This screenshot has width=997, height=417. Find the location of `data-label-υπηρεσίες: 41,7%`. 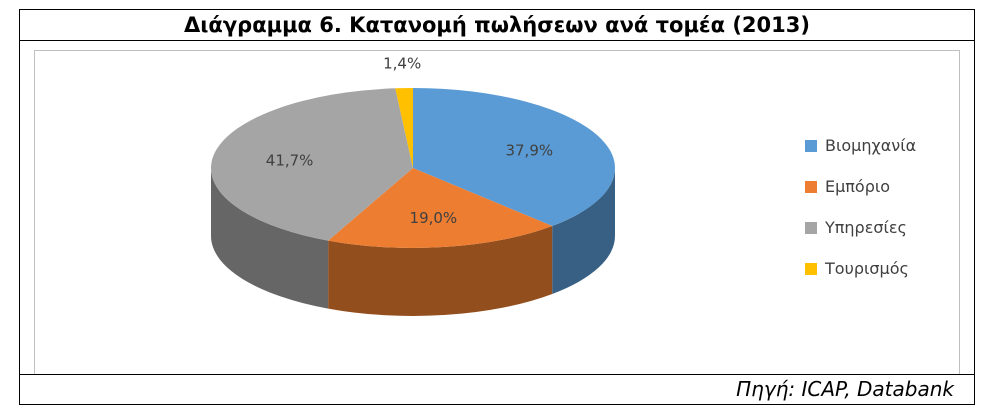

data-label-υπηρεσίες: 41,7% is located at coordinates (290, 160).